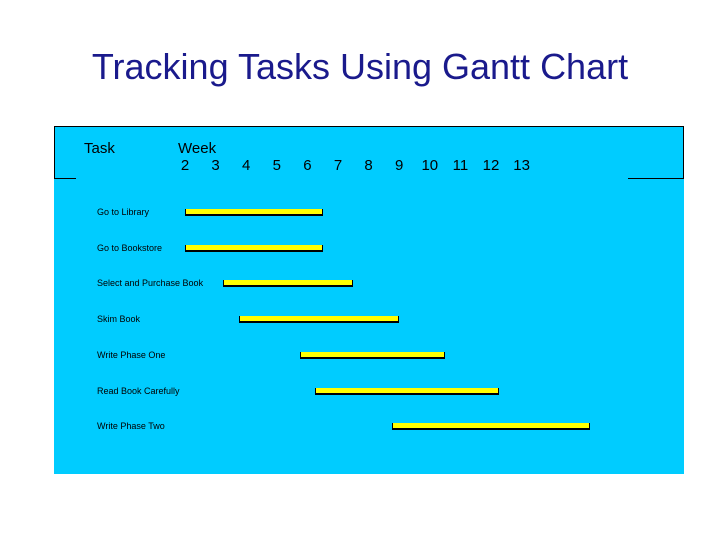 Image resolution: width=720 pixels, height=540 pixels. I want to click on week-tick-label: 2, so click(185, 165).